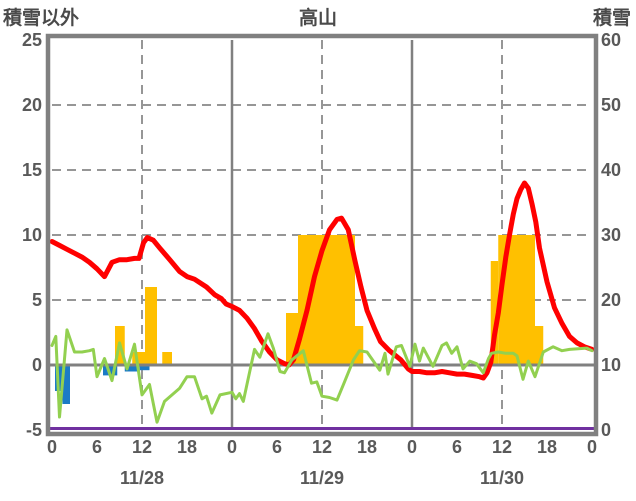  Describe the element at coordinates (31, 170) in the screenshot. I see `left-tick-label: 15` at that location.